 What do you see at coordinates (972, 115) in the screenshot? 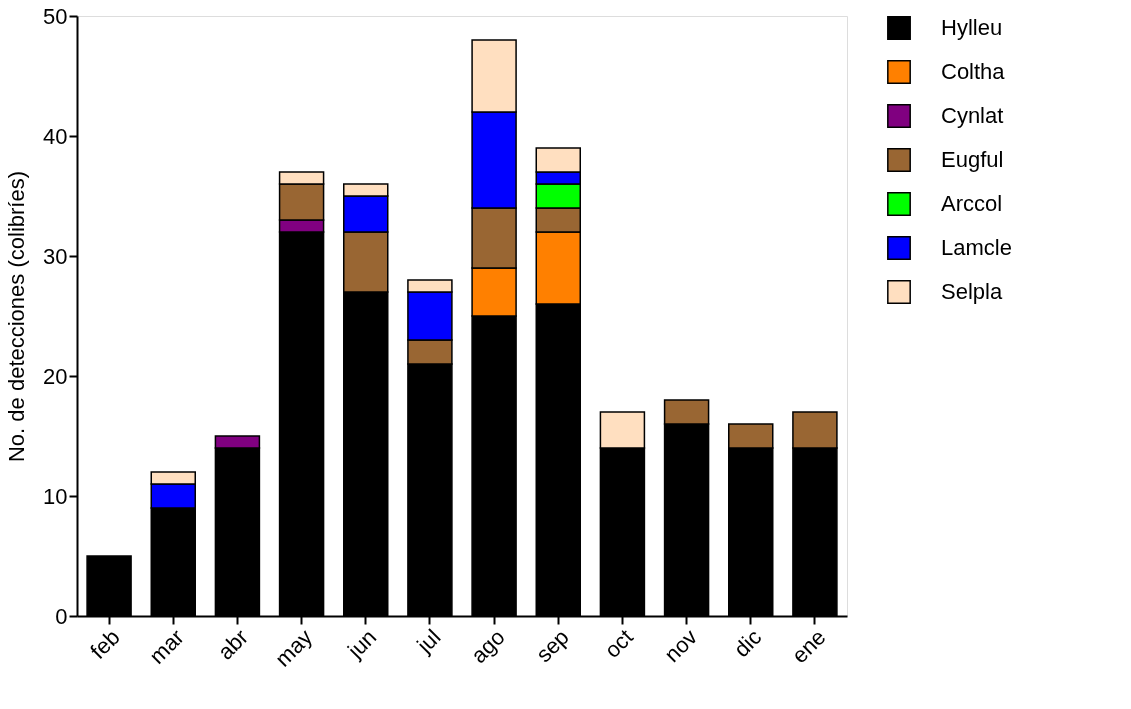
I see `legend-label: Cynlat` at bounding box center [972, 115].